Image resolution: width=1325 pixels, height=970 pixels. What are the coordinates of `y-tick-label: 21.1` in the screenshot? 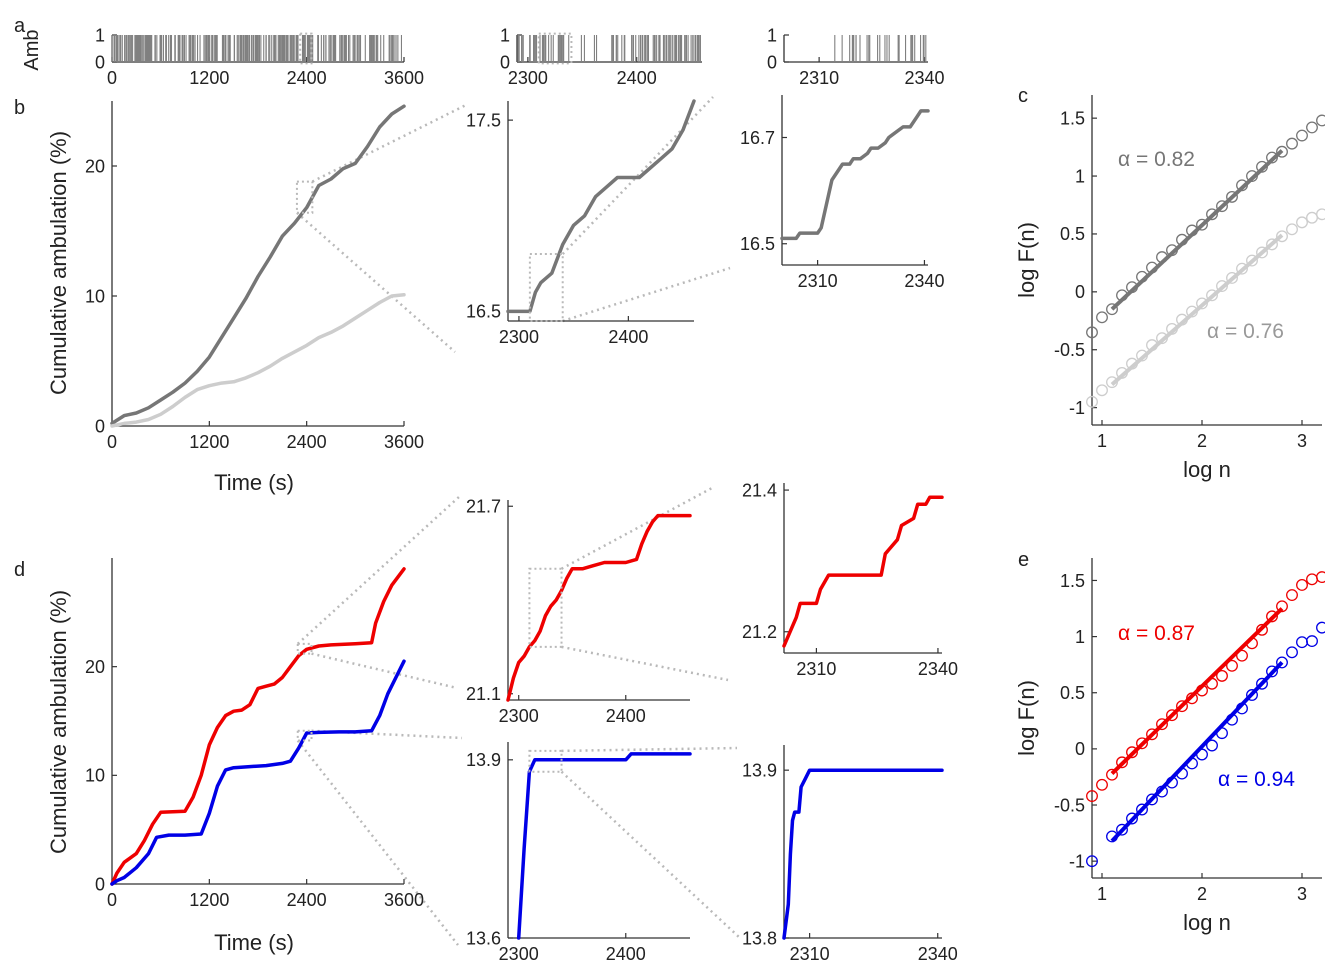 It's located at (483, 694).